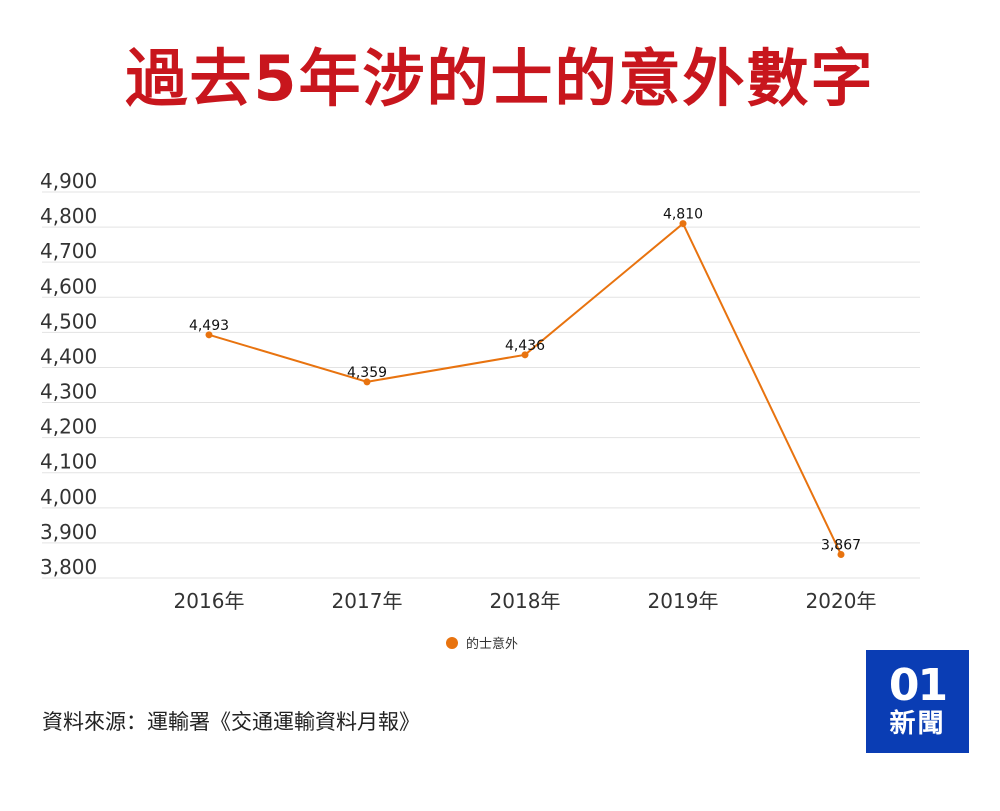 Image resolution: width=1000 pixels, height=811 pixels. I want to click on legend-marker, so click(452, 642).